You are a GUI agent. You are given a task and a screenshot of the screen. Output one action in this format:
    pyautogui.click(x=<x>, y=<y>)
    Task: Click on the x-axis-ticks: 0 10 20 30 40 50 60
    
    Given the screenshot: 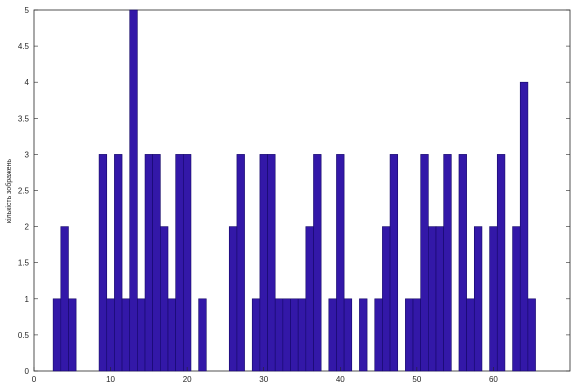 What is the action you would take?
    pyautogui.click(x=265, y=375)
    